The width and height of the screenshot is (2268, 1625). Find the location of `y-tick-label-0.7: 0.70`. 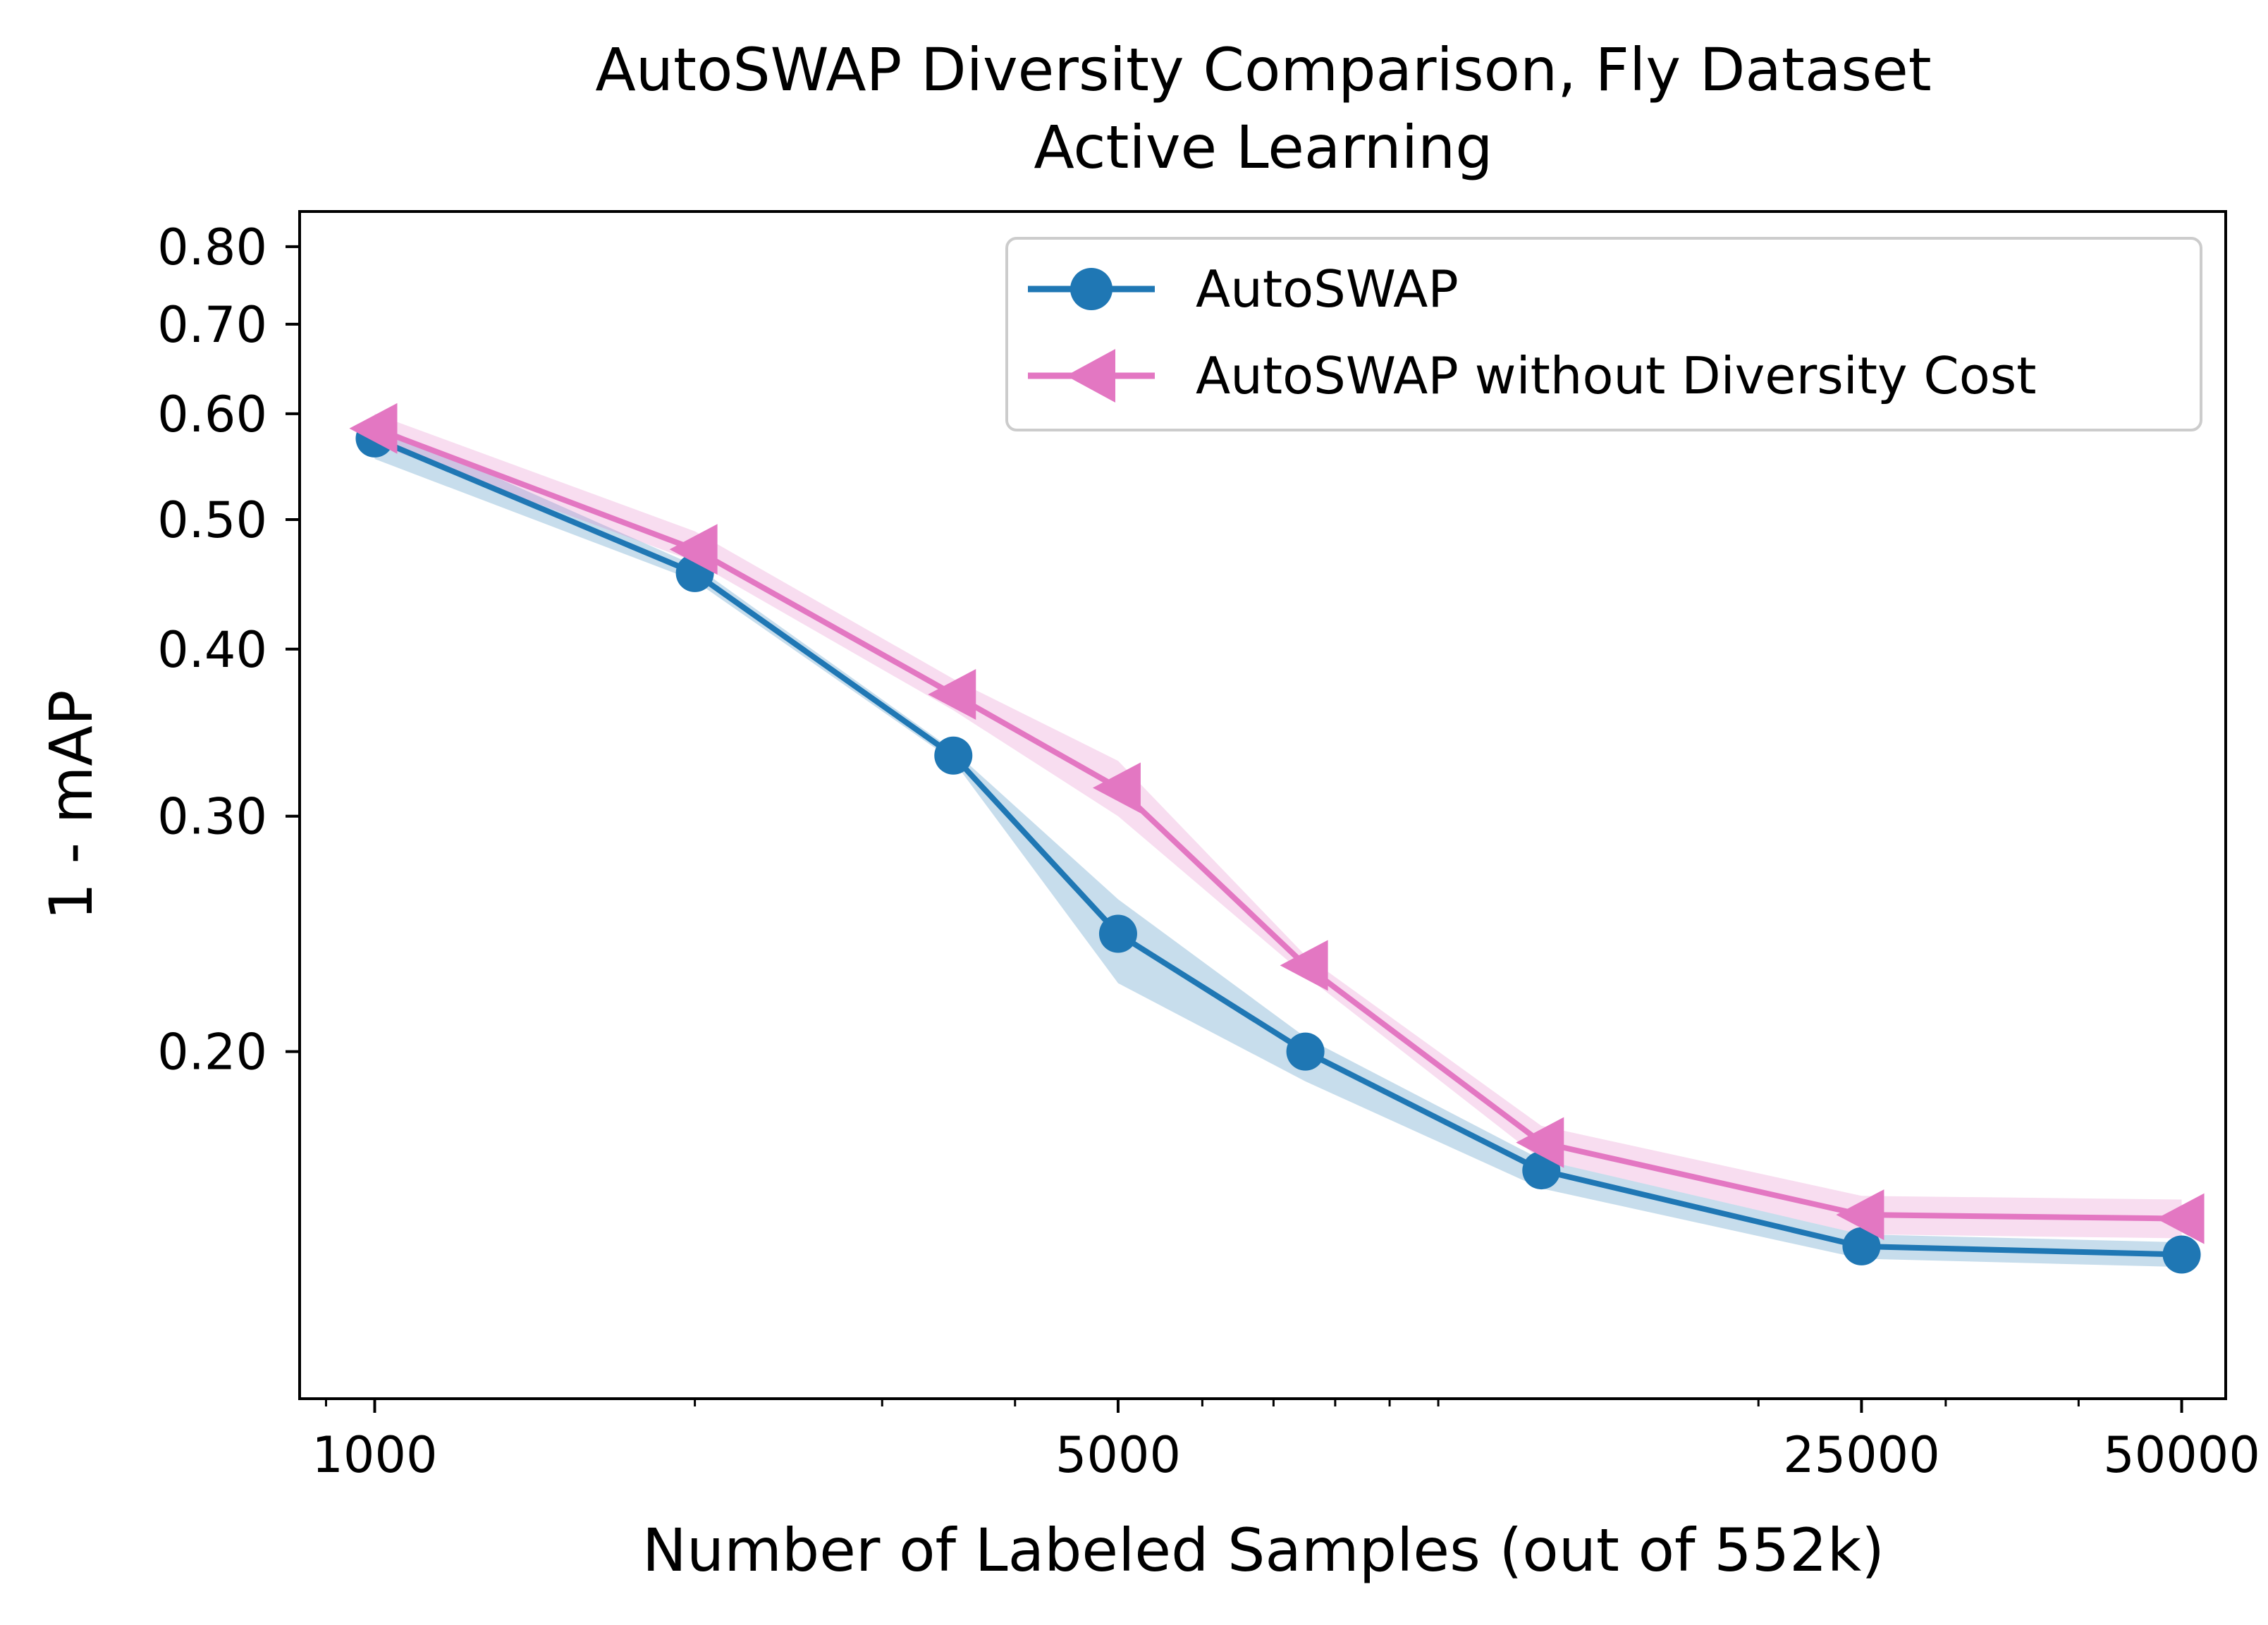

y-tick-label-0.7: 0.70 is located at coordinates (212, 325).